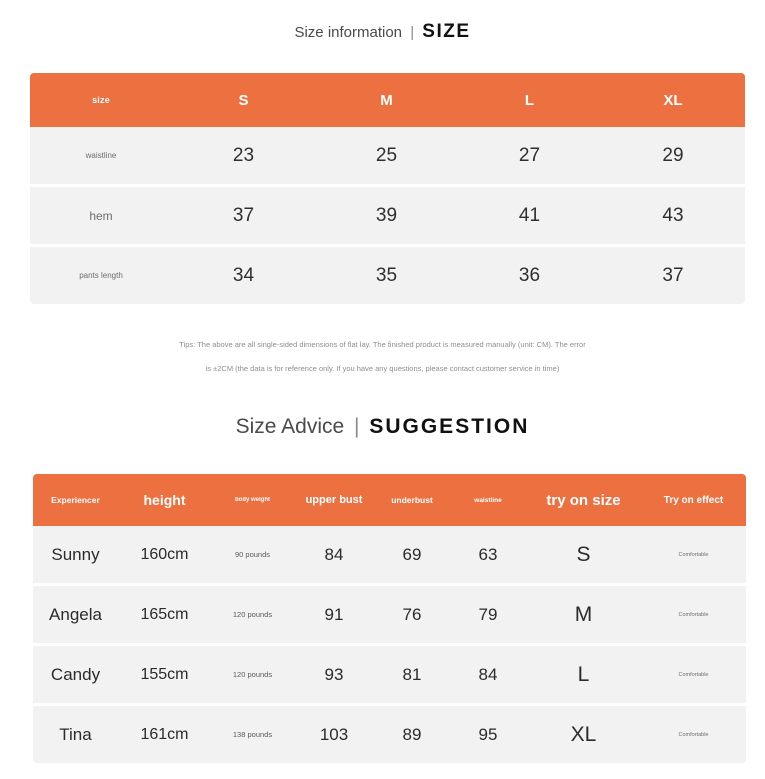 The image size is (765, 779). What do you see at coordinates (446, 31) in the screenshot?
I see `size-heading-strong: SIZE` at bounding box center [446, 31].